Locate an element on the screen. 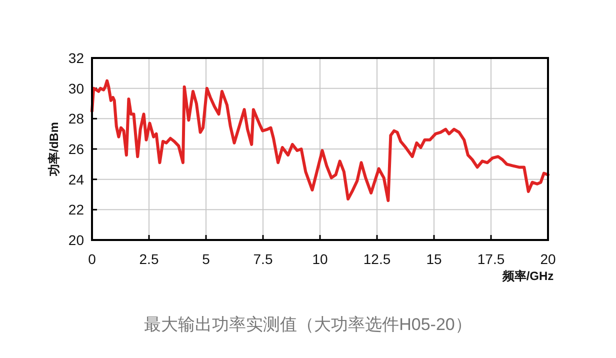 The image size is (616, 358). y-tick-label: 22 is located at coordinates (76, 210).